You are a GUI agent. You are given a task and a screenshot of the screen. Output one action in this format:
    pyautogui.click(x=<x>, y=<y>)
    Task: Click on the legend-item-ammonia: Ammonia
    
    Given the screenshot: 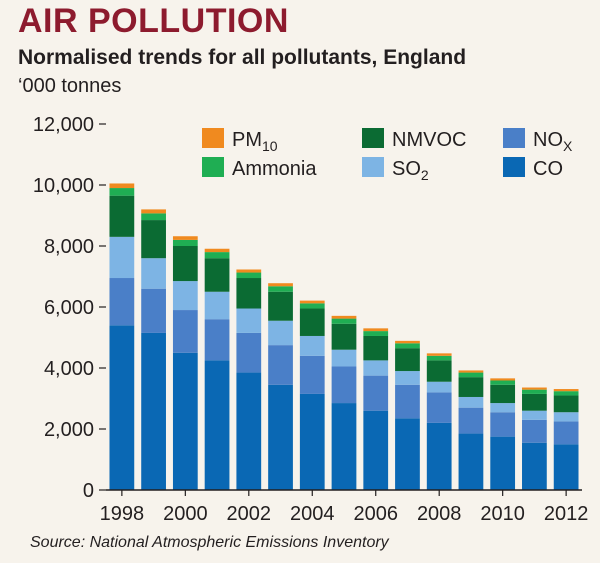 What is the action you would take?
    pyautogui.click(x=259, y=168)
    